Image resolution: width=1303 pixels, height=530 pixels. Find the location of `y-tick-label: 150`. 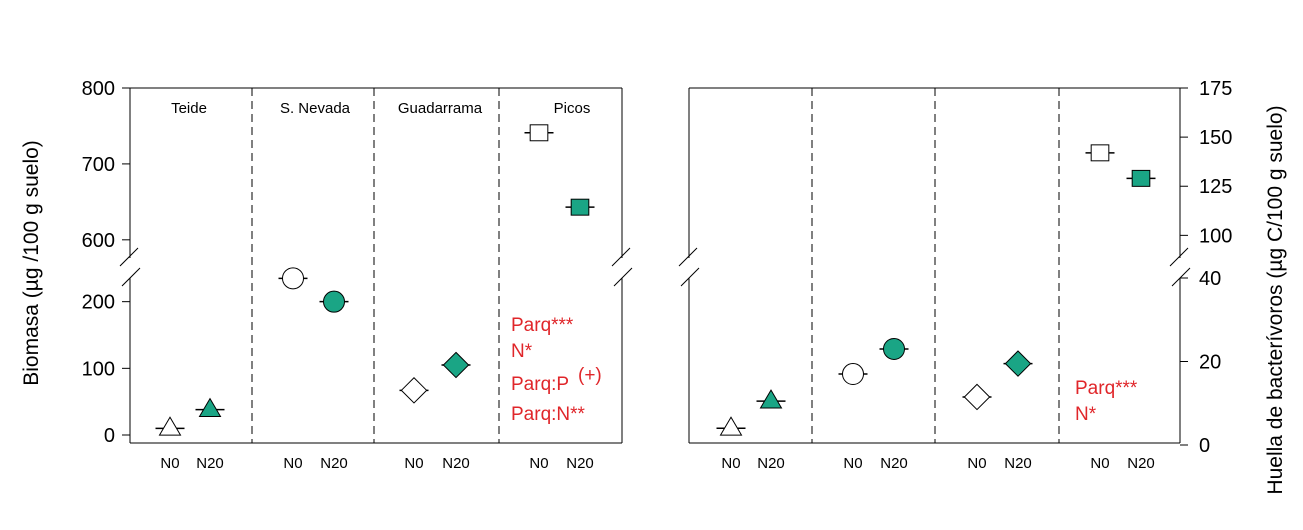

y-tick-label: 150 is located at coordinates (1215, 138).